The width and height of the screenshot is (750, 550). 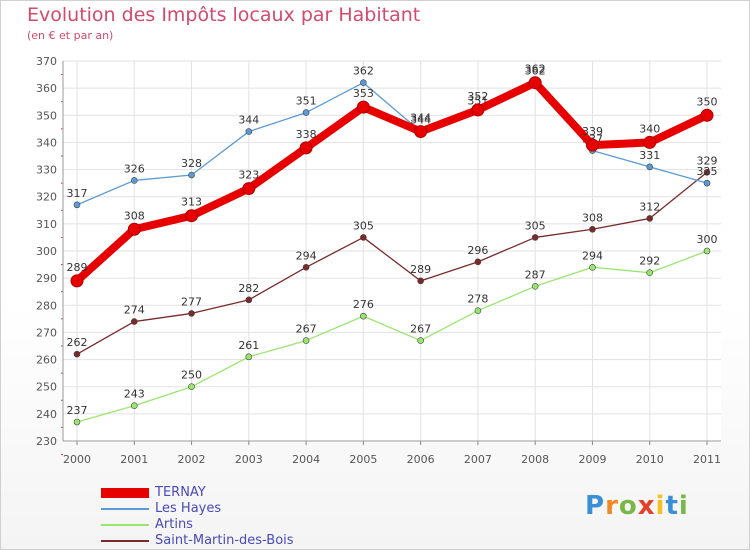 What do you see at coordinates (707, 101) in the screenshot?
I see `data-label: 350` at bounding box center [707, 101].